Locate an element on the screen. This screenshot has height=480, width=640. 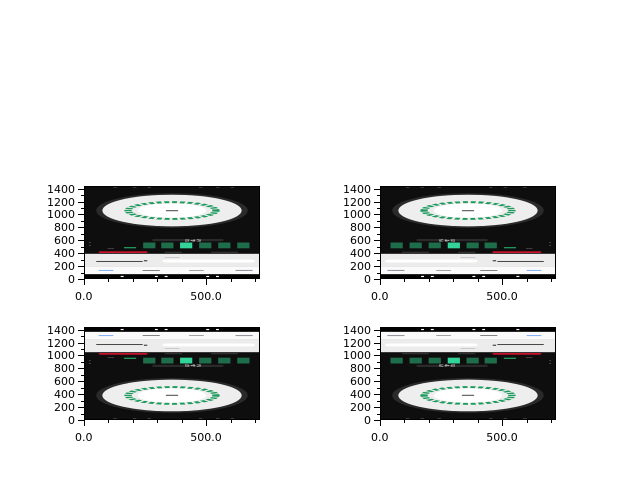
info-bar-text: 542 is located at coordinates (193, 240).